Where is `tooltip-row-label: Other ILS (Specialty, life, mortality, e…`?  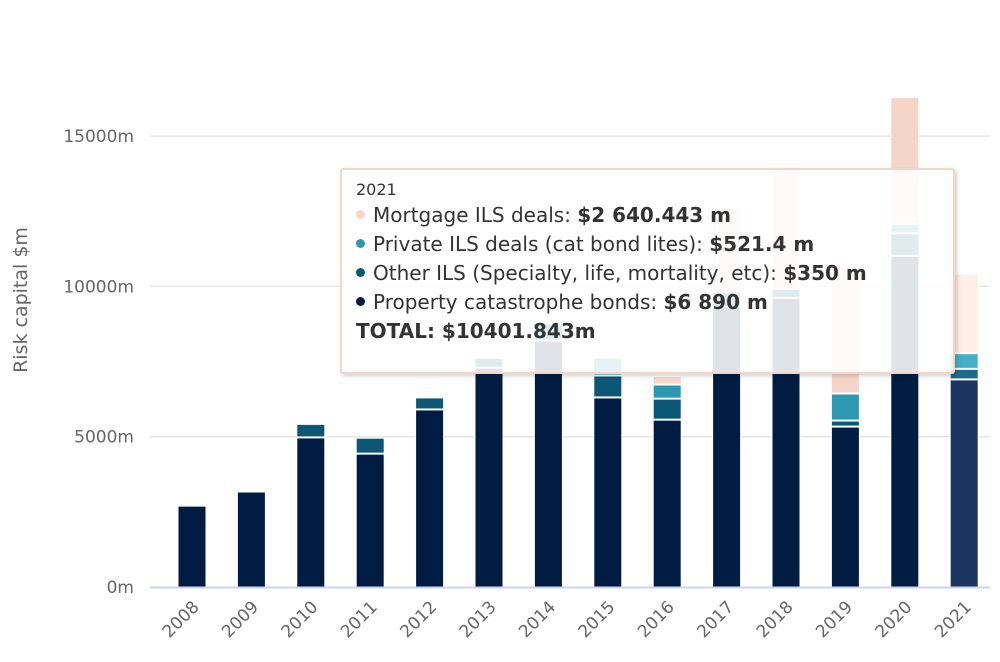
tooltip-row-label: Other ILS (Specialty, life, mortality, e… is located at coordinates (578, 273).